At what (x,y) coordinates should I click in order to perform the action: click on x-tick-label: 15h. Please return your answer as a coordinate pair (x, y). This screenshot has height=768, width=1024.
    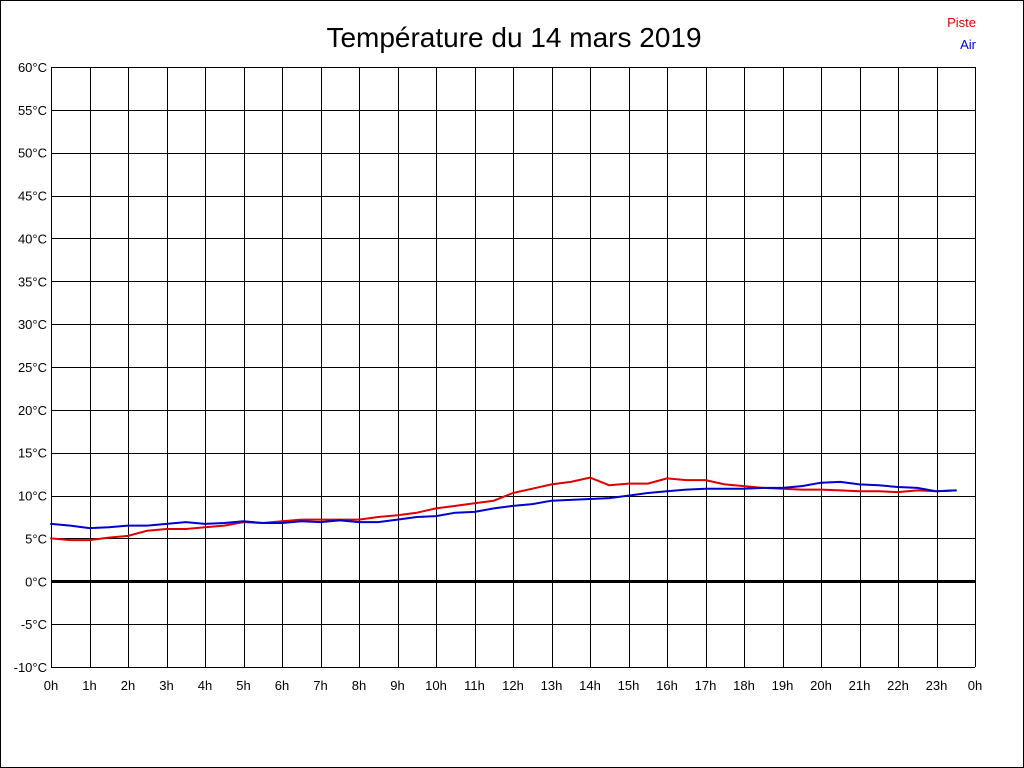
    Looking at the image, I should click on (629, 685).